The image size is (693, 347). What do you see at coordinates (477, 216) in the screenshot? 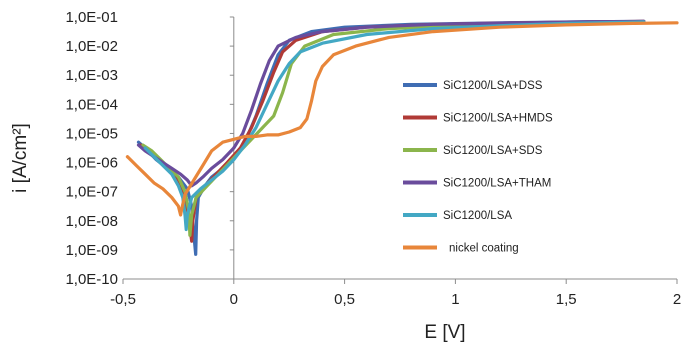
I see `legend-label: SiC1200/LSA` at bounding box center [477, 216].